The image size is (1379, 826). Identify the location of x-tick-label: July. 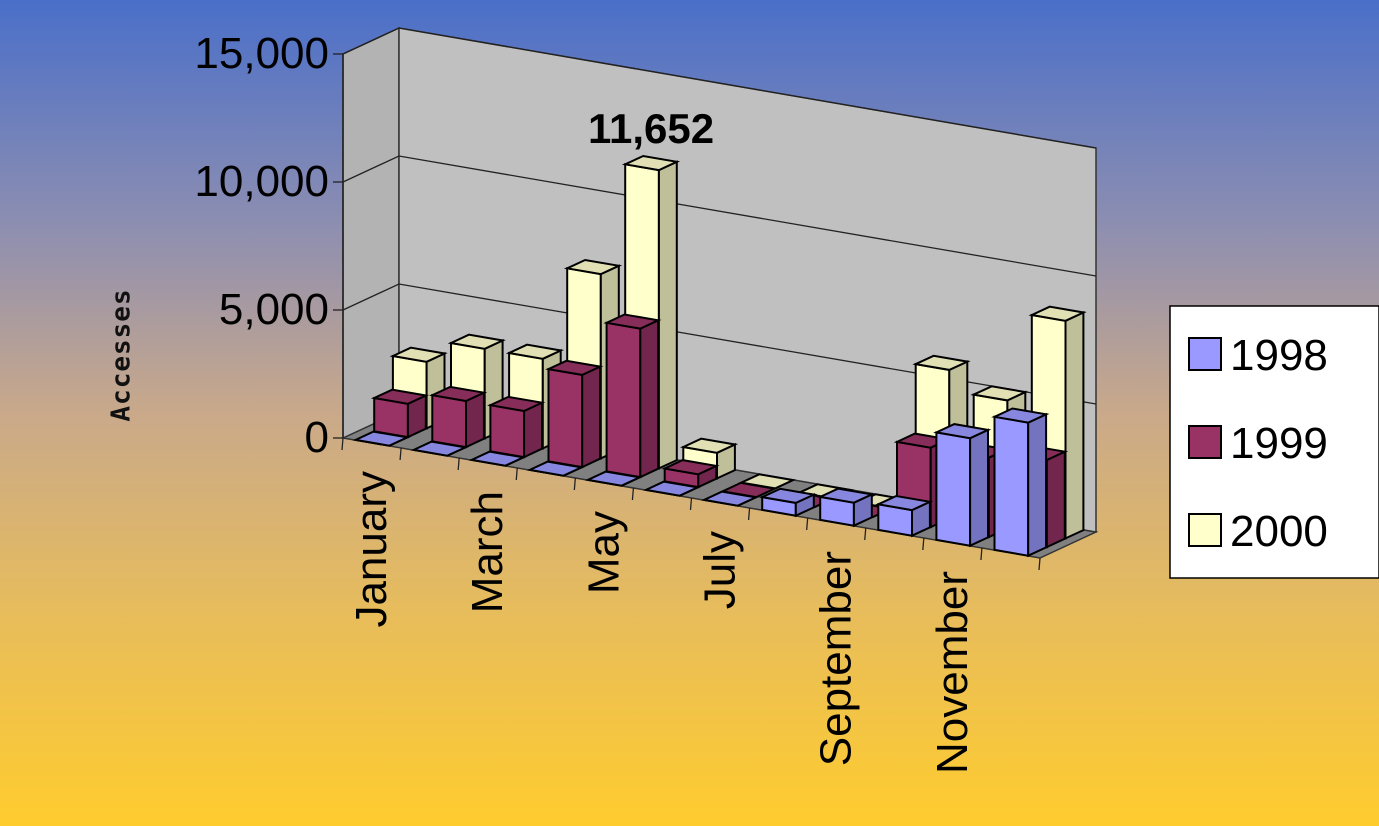
(720, 570).